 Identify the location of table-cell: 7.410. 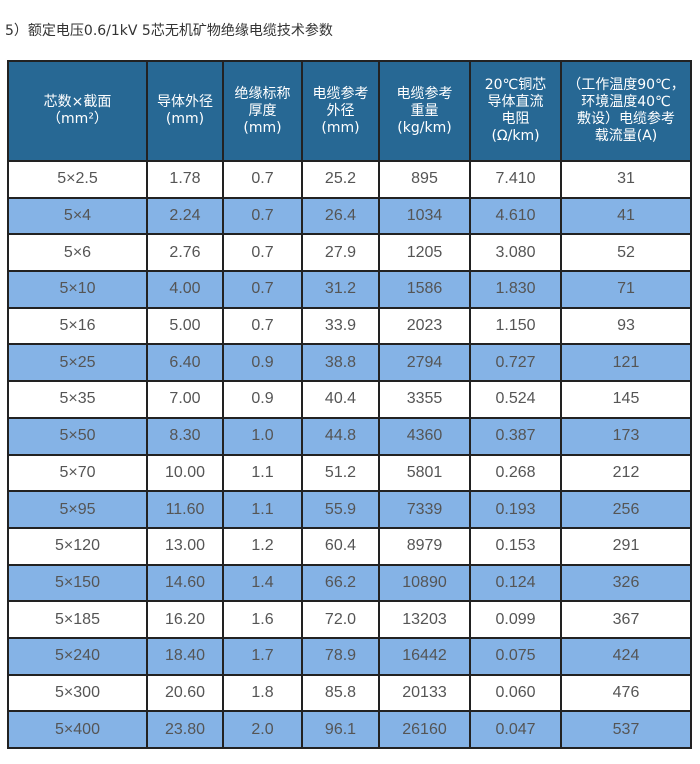
(515, 179).